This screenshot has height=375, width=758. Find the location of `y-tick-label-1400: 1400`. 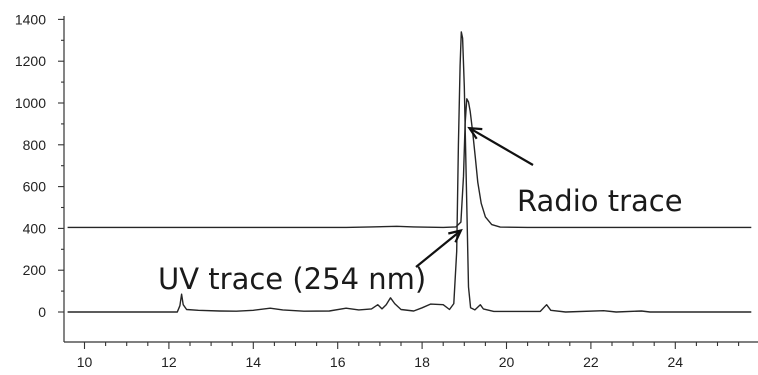

y-tick-label-1400: 1400 is located at coordinates (30, 19).